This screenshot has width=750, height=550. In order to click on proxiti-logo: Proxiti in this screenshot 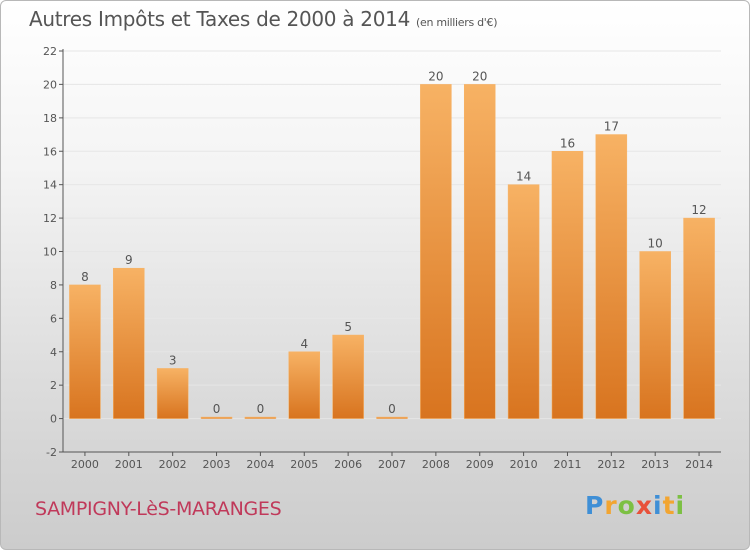, I will do `click(635, 505)`.